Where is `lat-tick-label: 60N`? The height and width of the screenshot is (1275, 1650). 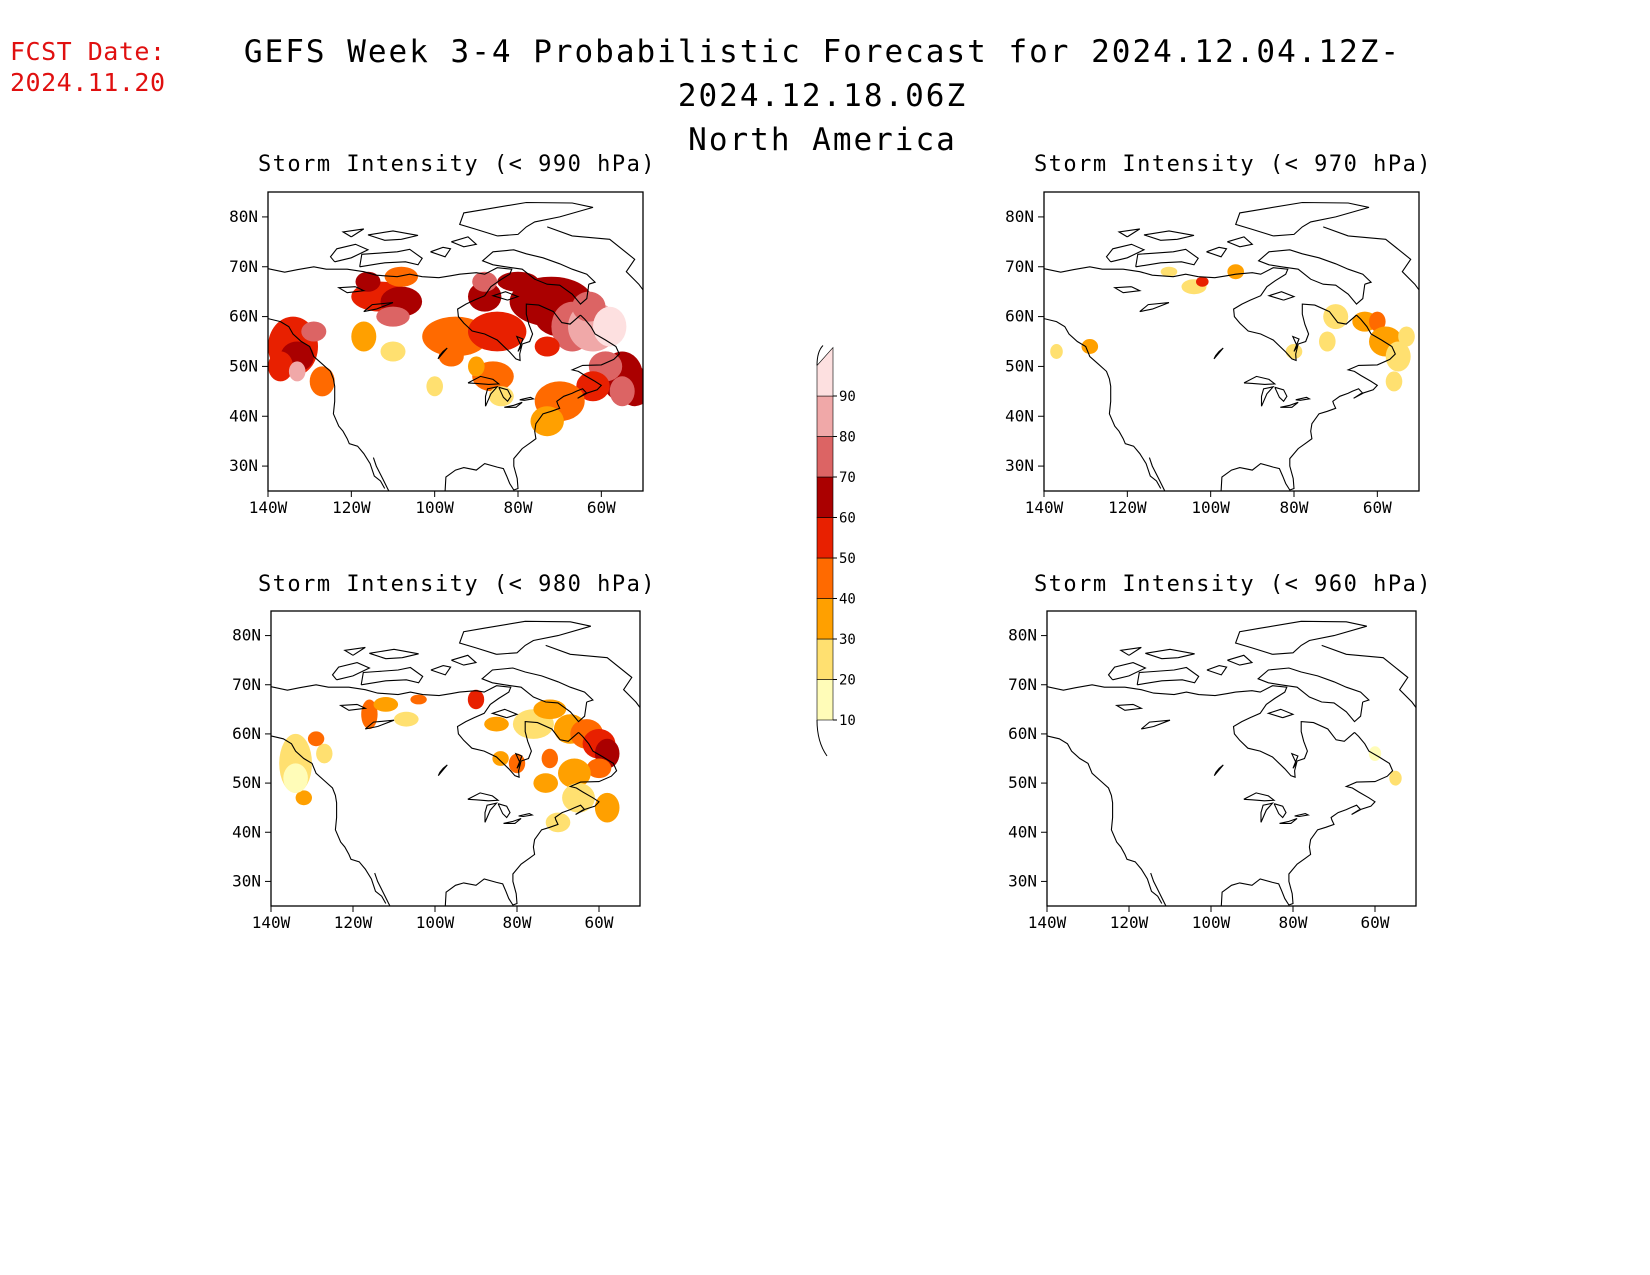
lat-tick-label: 60N is located at coordinates (243, 316).